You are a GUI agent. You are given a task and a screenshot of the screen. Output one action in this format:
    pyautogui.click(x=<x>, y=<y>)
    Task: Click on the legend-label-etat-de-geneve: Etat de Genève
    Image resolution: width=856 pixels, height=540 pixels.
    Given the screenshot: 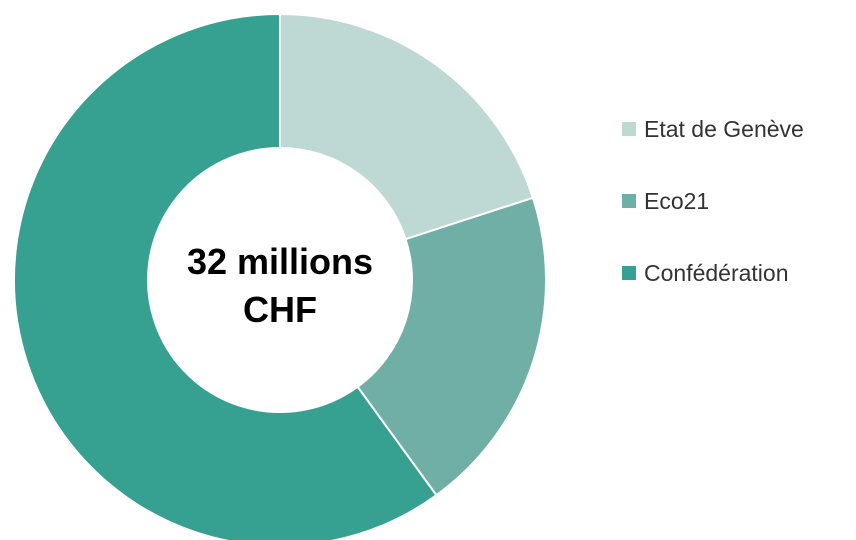 What is the action you would take?
    pyautogui.click(x=724, y=128)
    